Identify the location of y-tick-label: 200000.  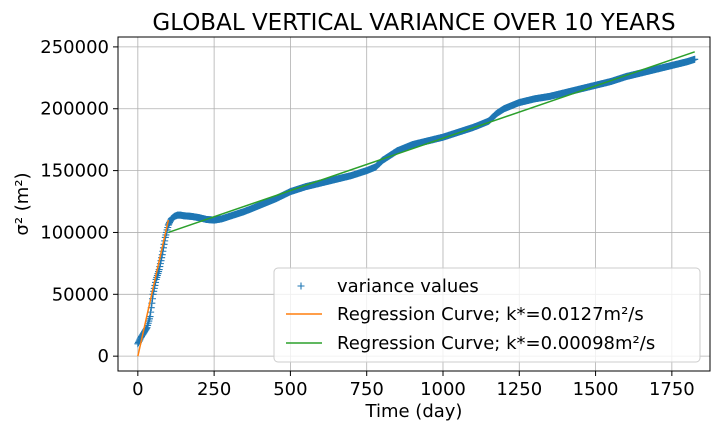
(74, 109).